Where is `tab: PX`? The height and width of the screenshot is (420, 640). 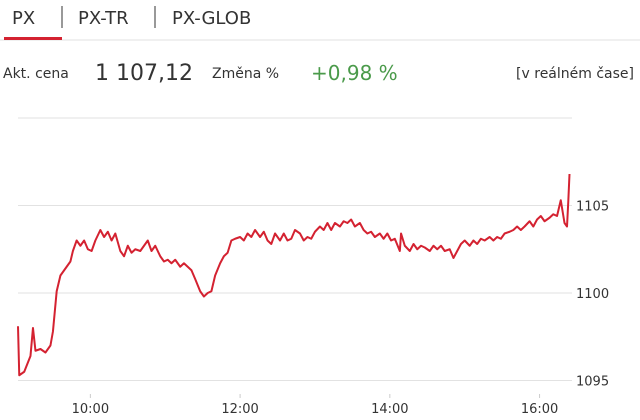 tab: PX is located at coordinates (23, 18).